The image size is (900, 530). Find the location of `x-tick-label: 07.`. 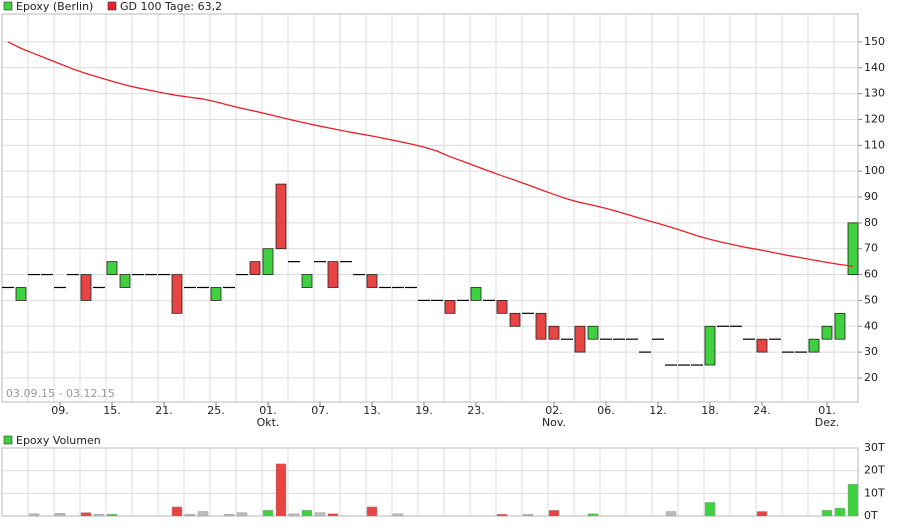

x-tick-label: 07. is located at coordinates (320, 410).